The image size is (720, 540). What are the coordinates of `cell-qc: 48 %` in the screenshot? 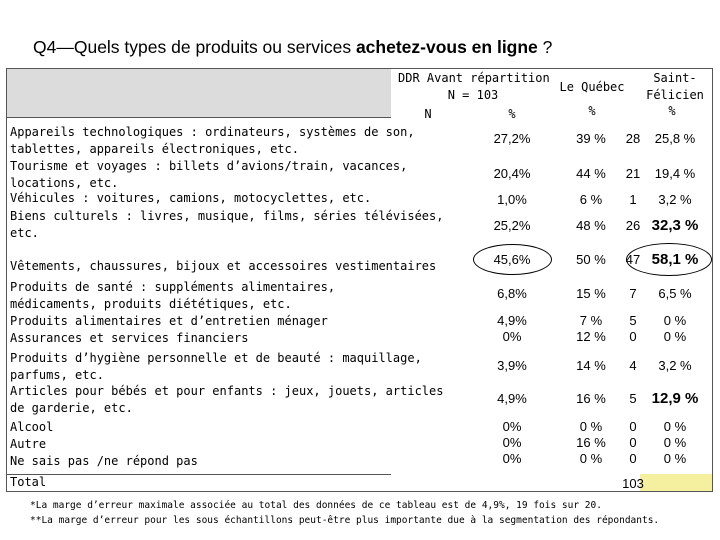 It's located at (591, 225).